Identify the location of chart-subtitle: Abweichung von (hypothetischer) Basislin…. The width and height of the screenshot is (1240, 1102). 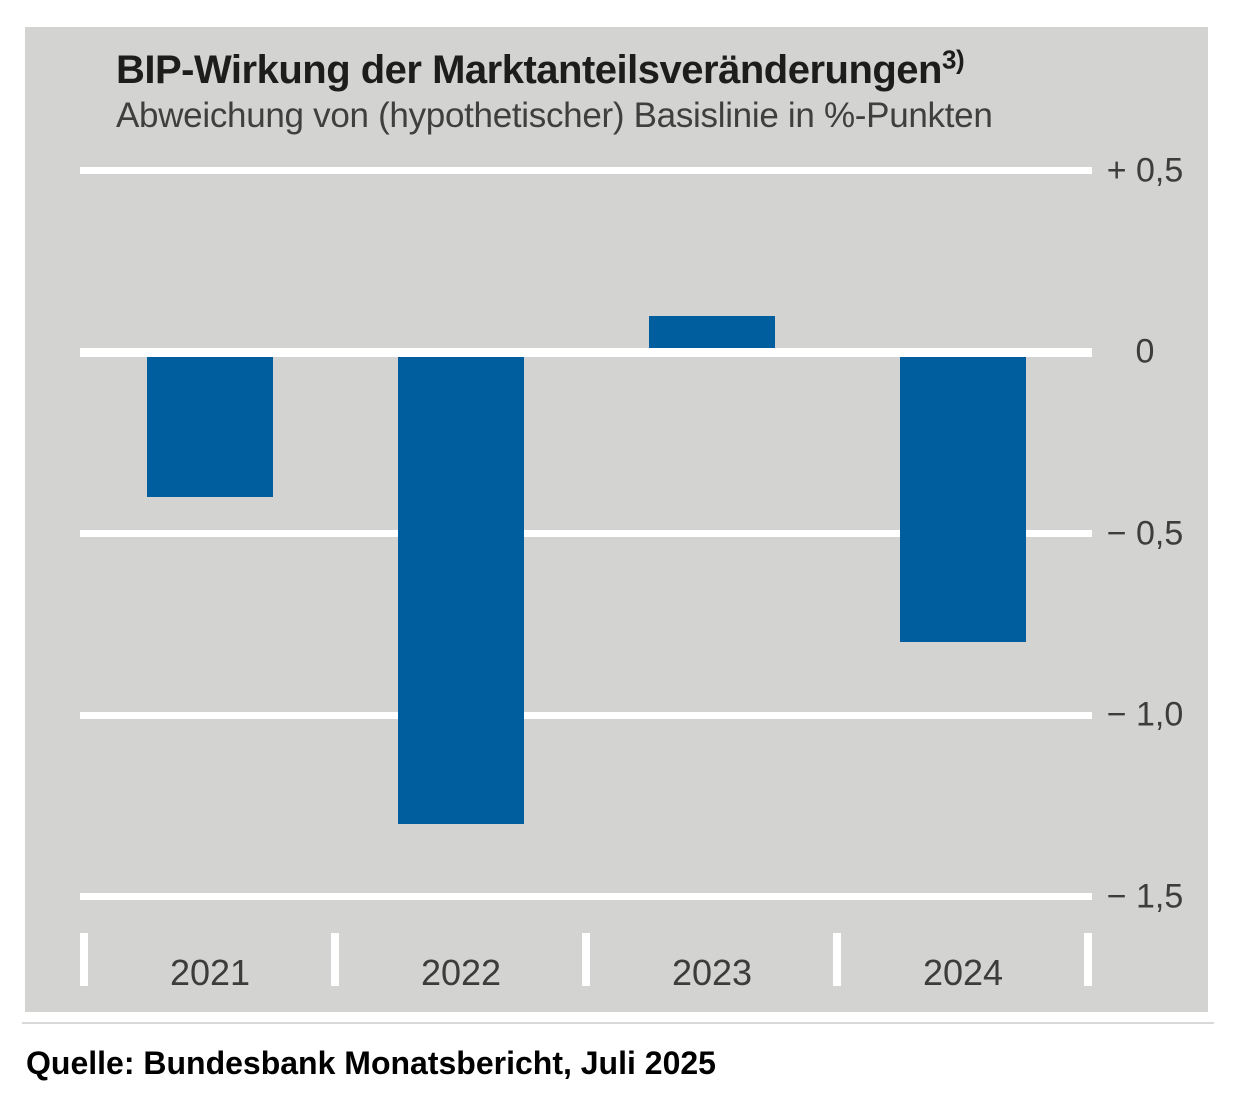
(554, 115).